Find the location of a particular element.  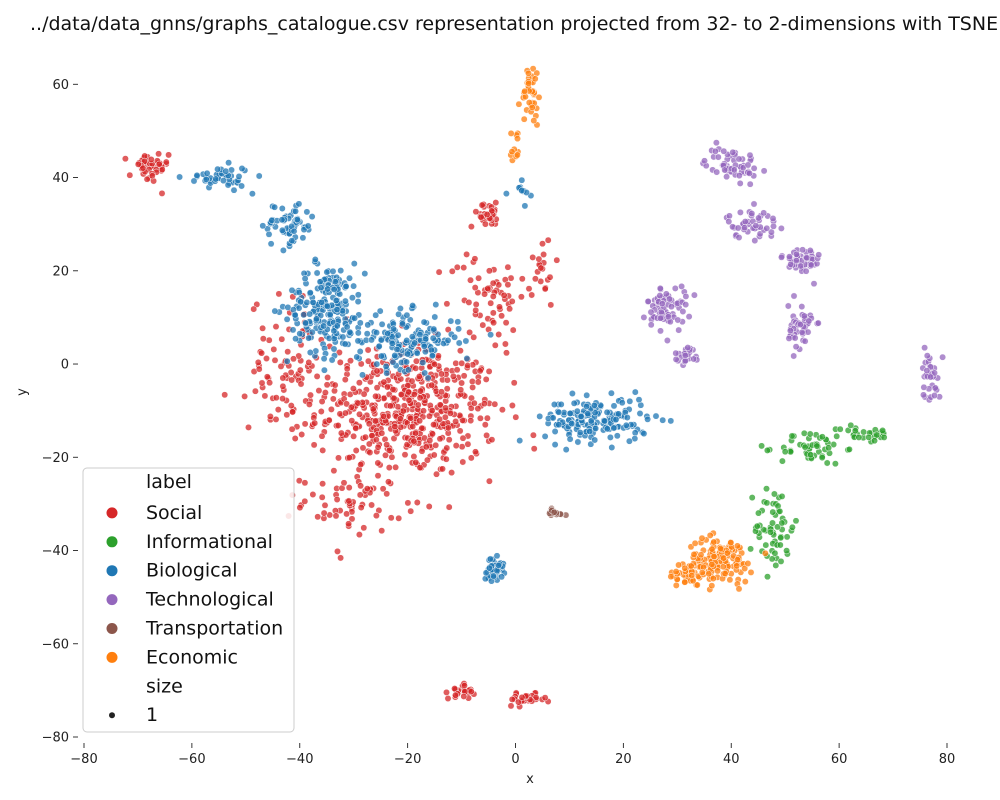

legend-label-transportation: Transportation is located at coordinates (214, 629).